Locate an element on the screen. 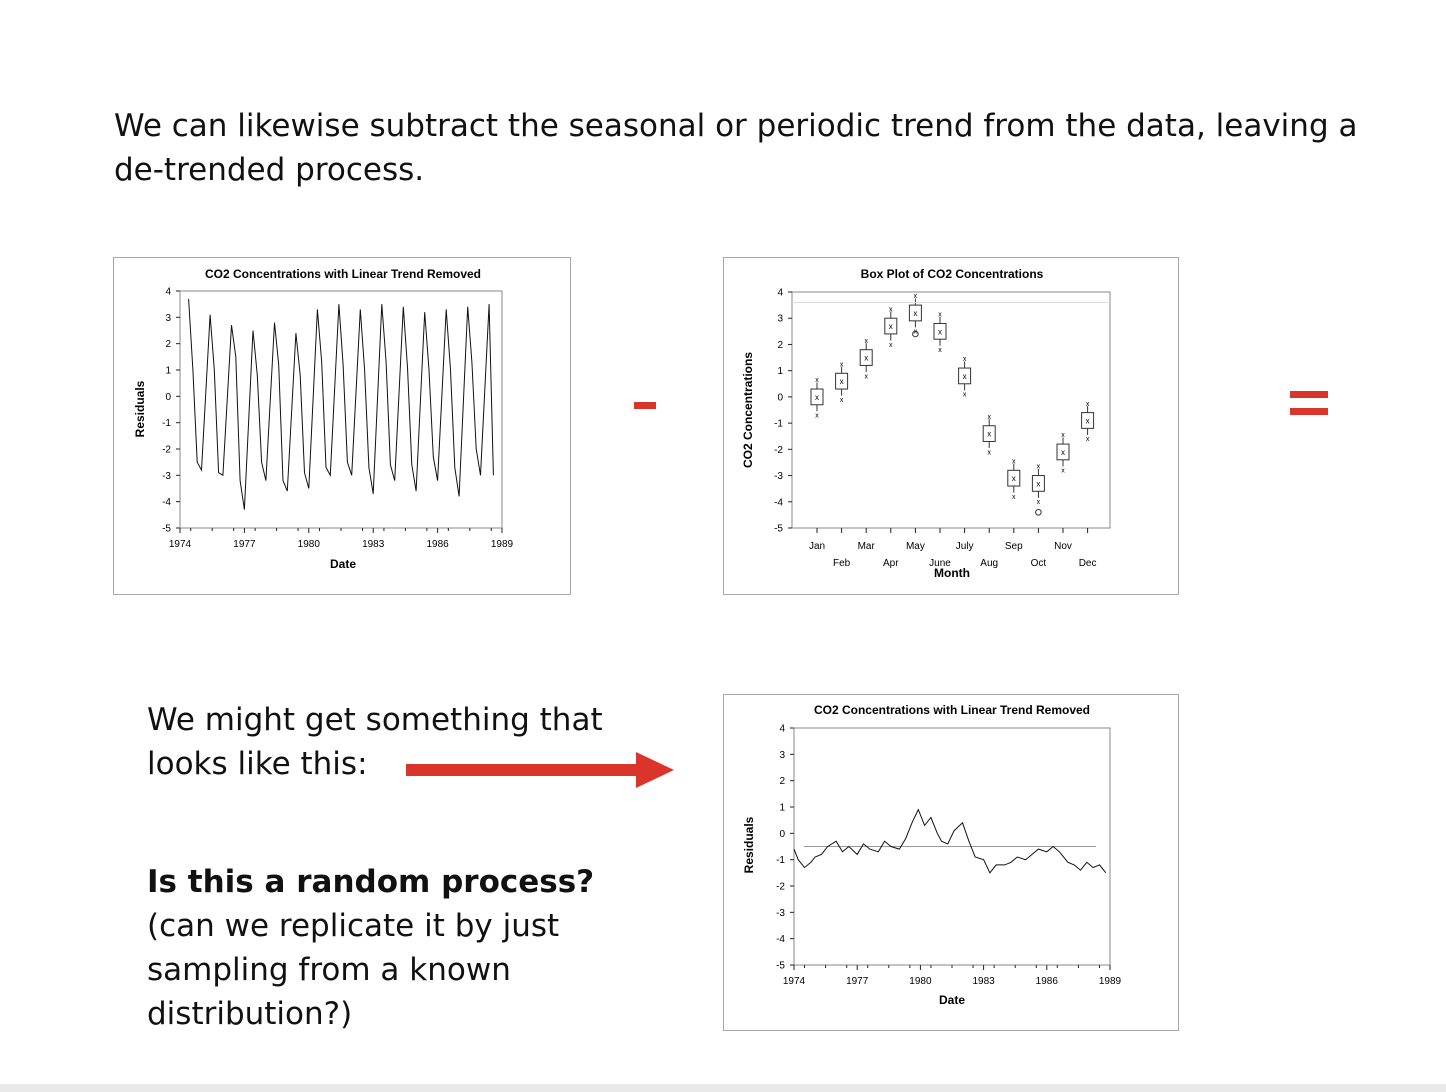 Image resolution: width=1446 pixels, height=1092 pixels. chart-title: Box Plot of CO2 Concentrations is located at coordinates (952, 274).